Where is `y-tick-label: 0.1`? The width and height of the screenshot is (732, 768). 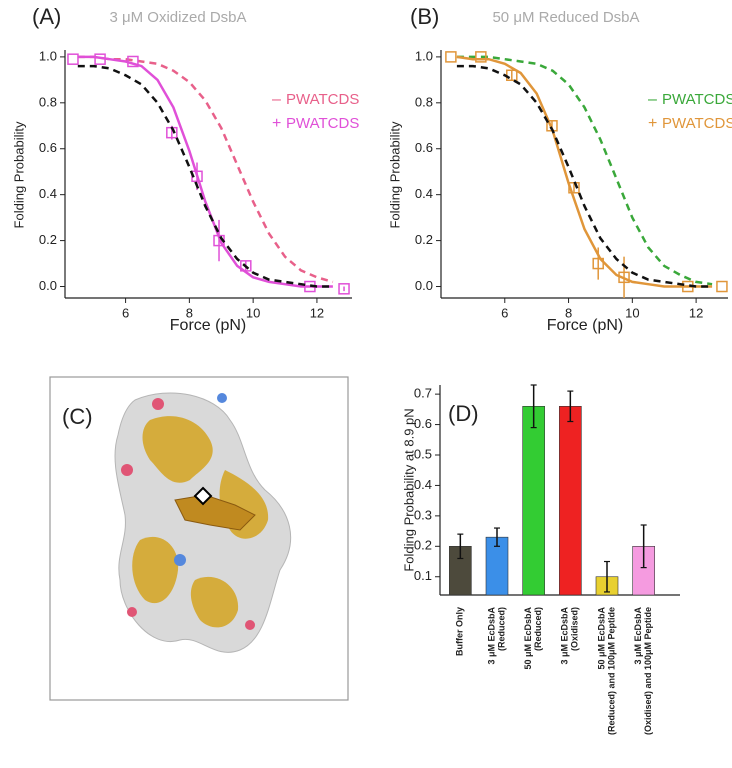
y-tick-label: 0.1 is located at coordinates (423, 575).